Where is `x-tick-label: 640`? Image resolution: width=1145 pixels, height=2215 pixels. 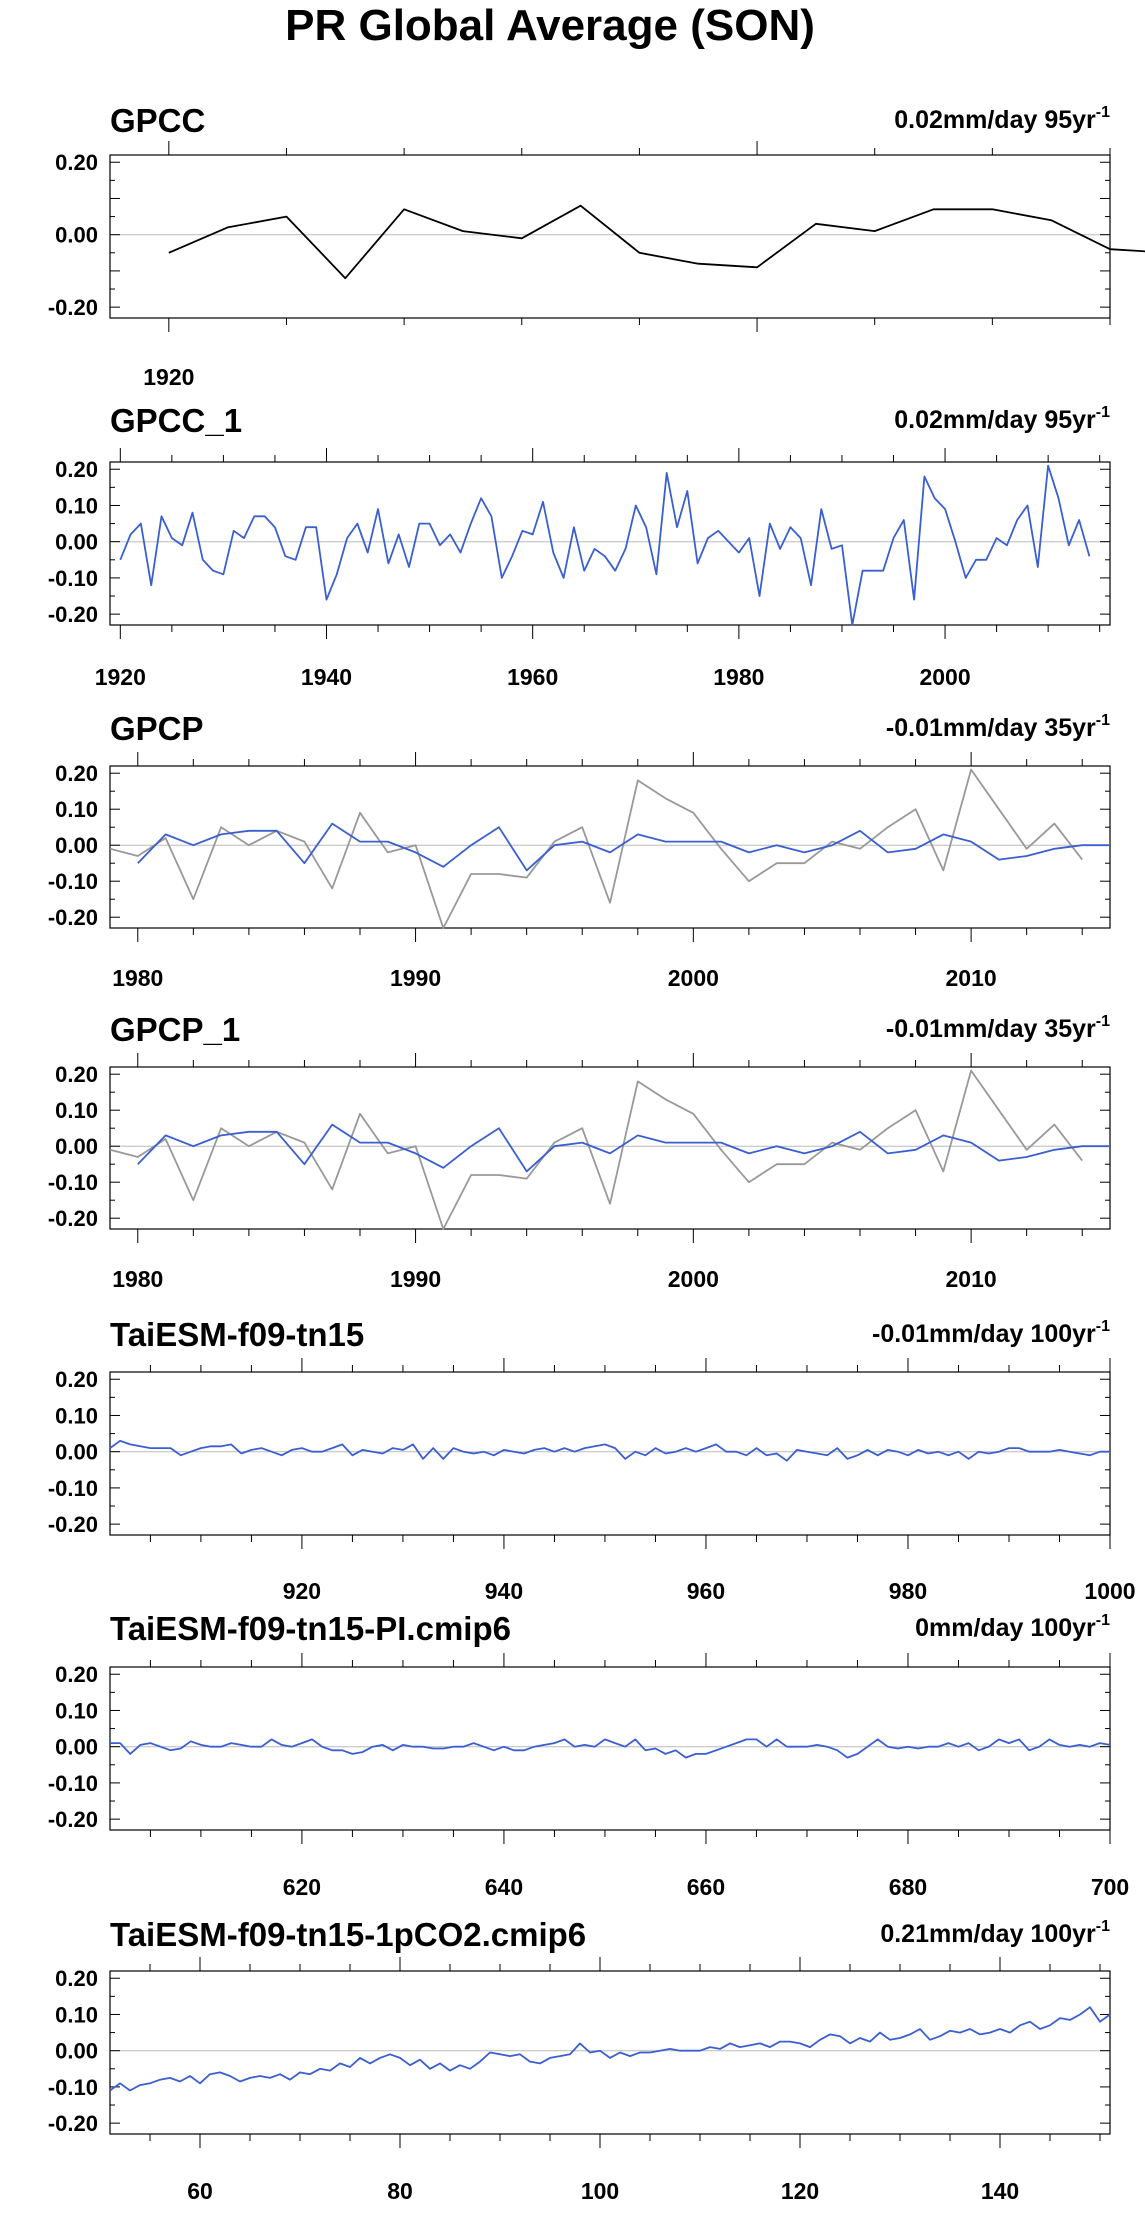
x-tick-label: 640 is located at coordinates (504, 1887).